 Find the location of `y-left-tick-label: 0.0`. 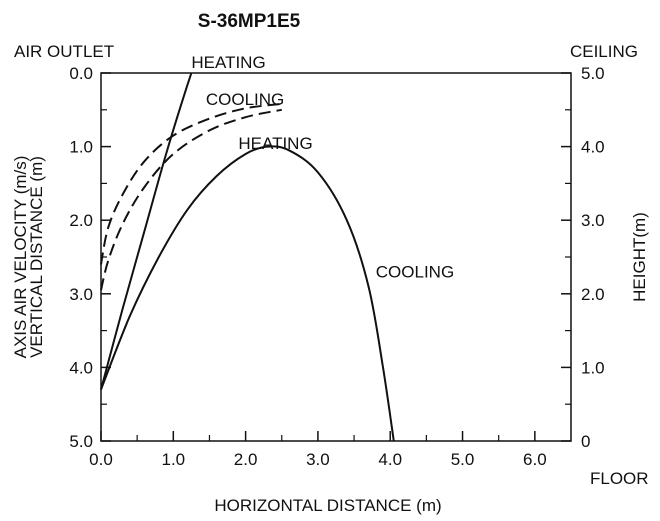

y-left-tick-label: 0.0 is located at coordinates (81, 73).